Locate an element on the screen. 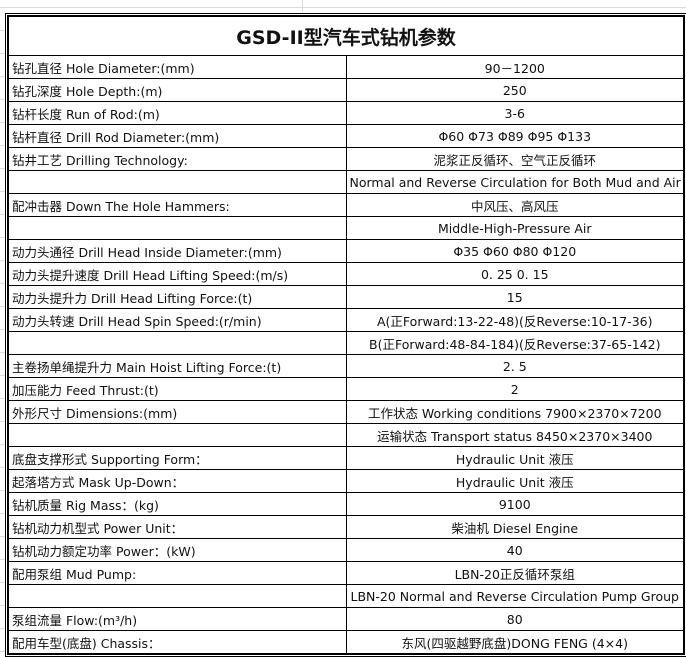  table-row: 泵组流量 Flow:(m³/h) 80 is located at coordinates (346, 619).